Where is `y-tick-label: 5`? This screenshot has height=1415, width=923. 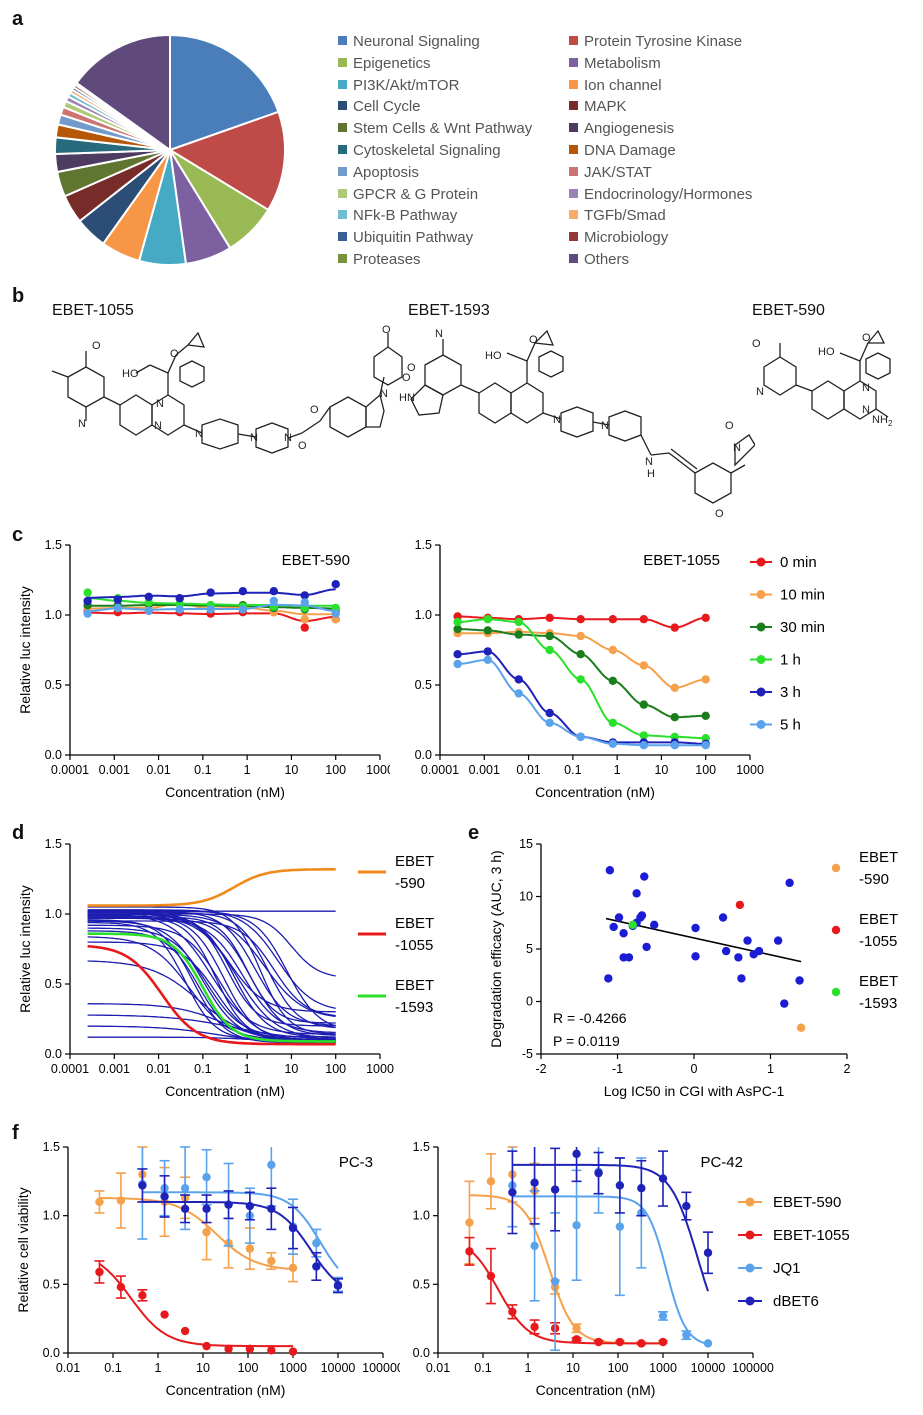 y-tick-label: 5 is located at coordinates (529, 949).